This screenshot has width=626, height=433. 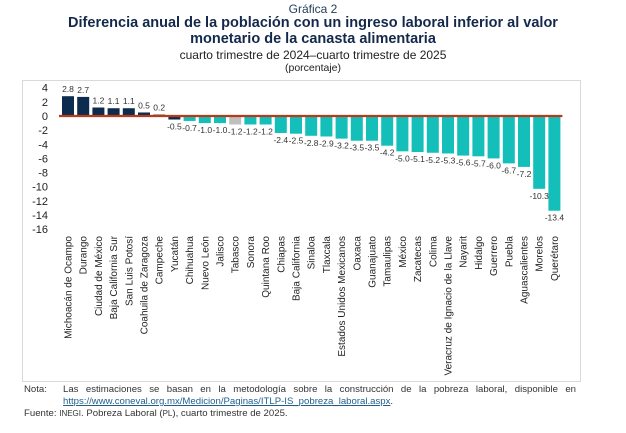 I want to click on source-label: Fuente:, so click(x=40, y=413).